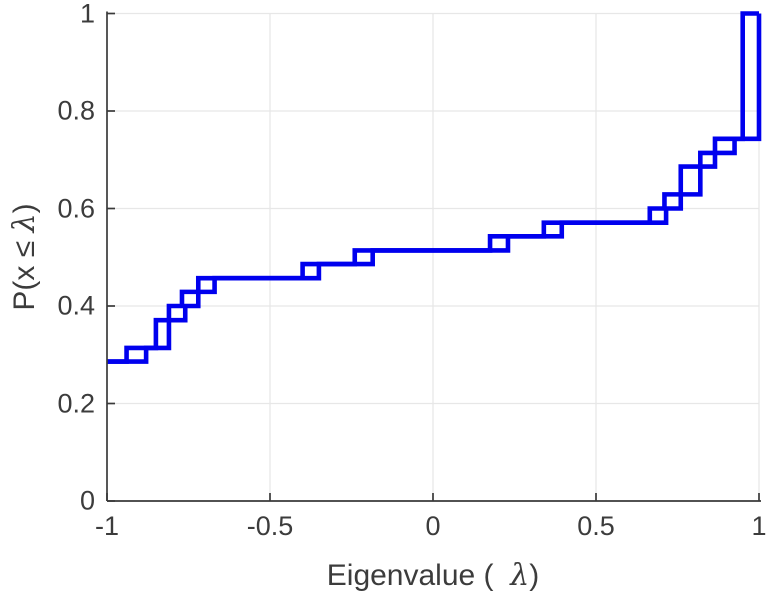 This screenshot has width=768, height=600. What do you see at coordinates (24, 271) in the screenshot?
I see `y-axis-label-text: P(x ≤` at bounding box center [24, 271].